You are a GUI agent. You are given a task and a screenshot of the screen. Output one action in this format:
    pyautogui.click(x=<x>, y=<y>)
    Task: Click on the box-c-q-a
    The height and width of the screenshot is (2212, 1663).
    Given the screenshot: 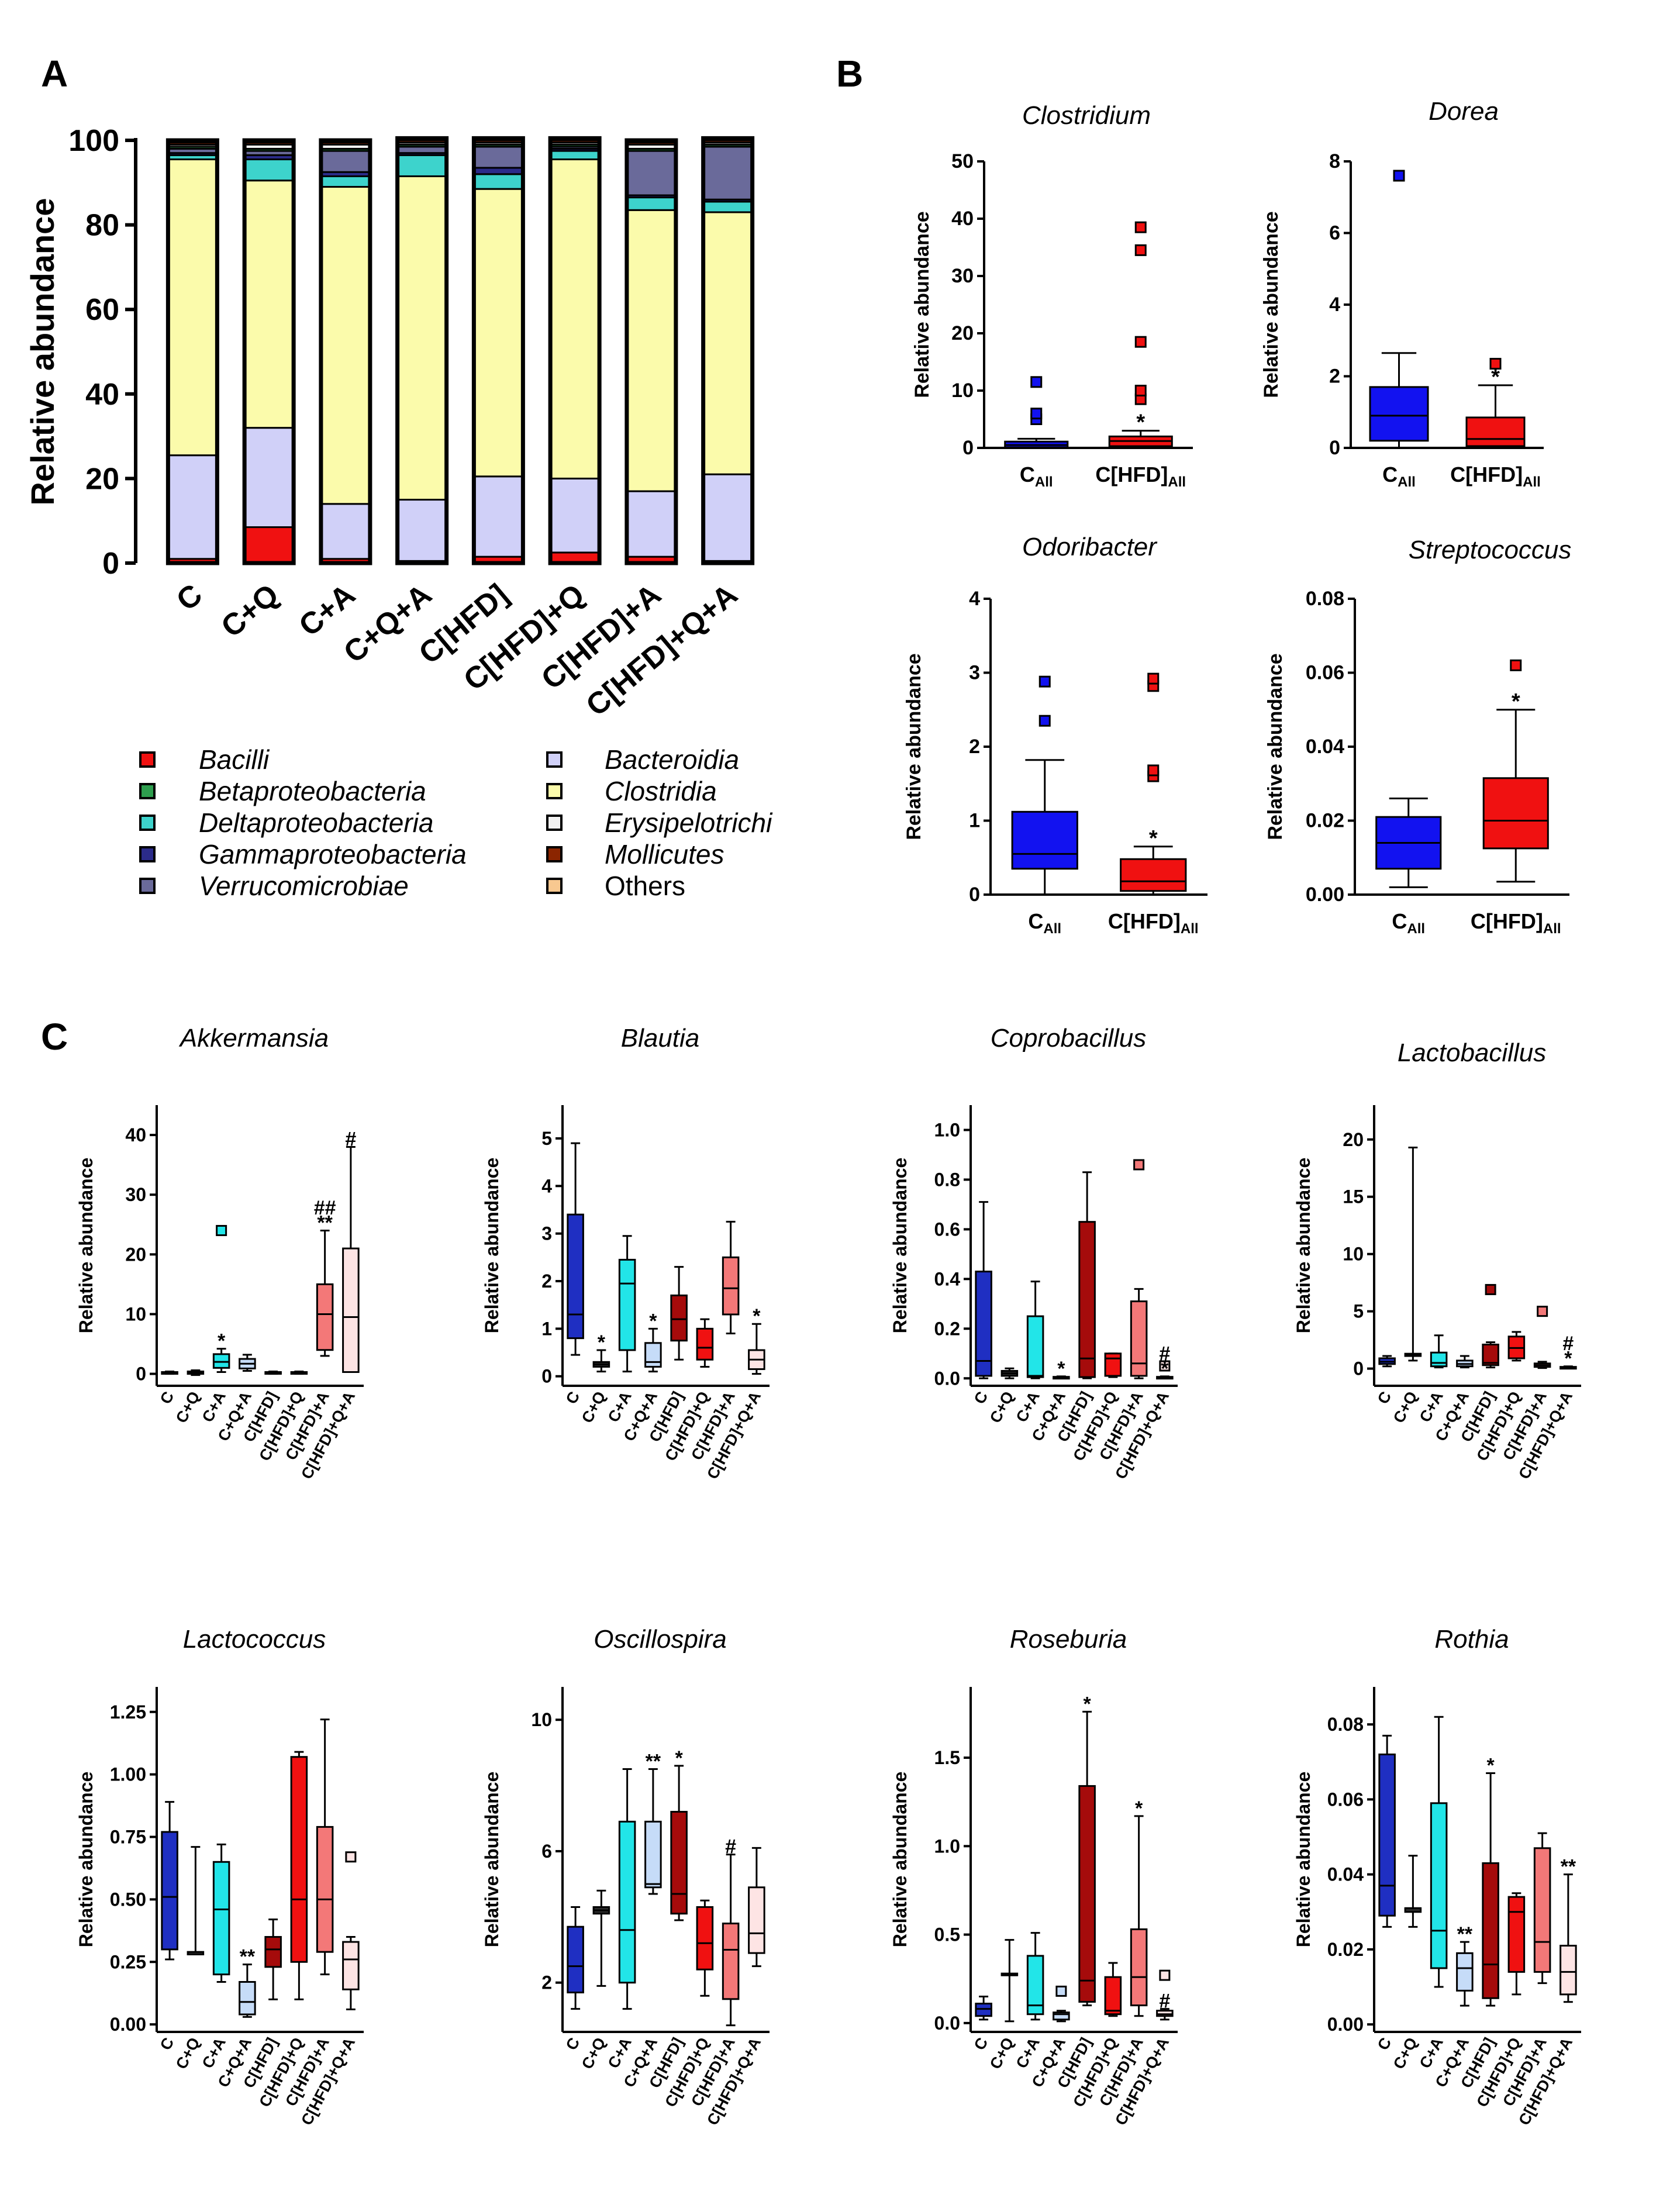 What is the action you would take?
    pyautogui.click(x=653, y=1355)
    